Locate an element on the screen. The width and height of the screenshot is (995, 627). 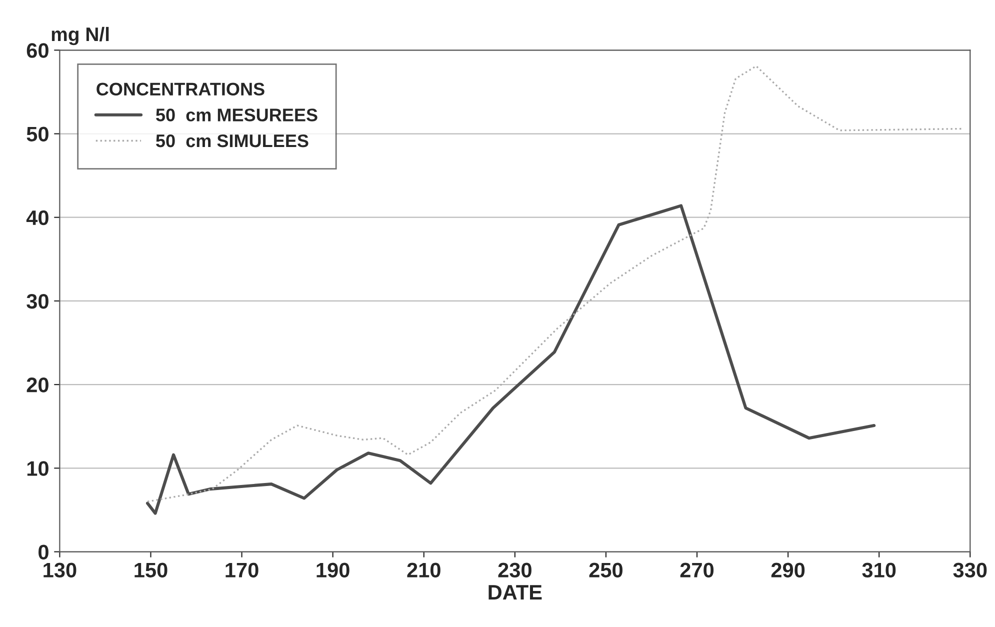
legend-label: 50 cm SIMULEES is located at coordinates (232, 141).